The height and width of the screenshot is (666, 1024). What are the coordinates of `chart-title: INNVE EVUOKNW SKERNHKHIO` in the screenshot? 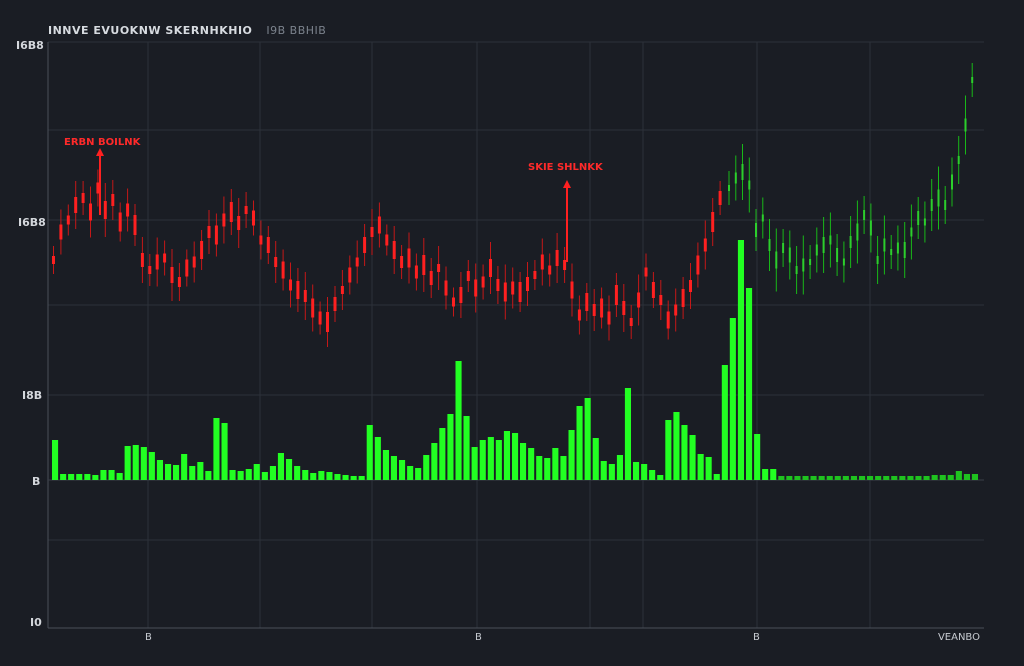 It's located at (150, 30).